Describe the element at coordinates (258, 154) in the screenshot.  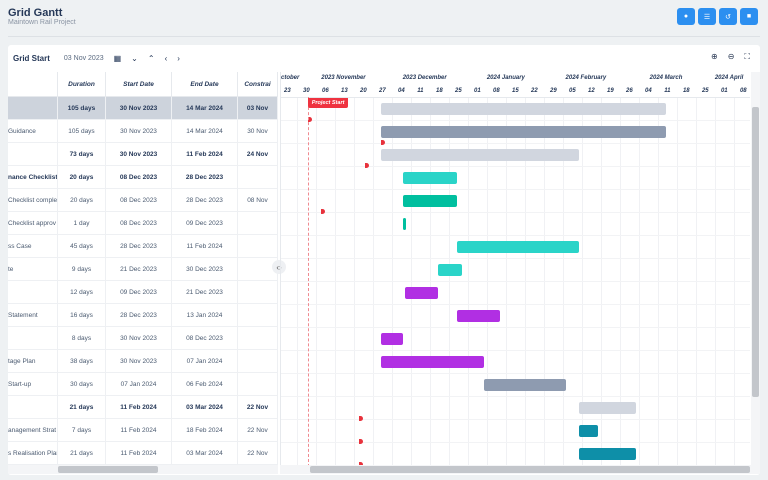
I see `cell-constraint: 24 Nov` at that location.